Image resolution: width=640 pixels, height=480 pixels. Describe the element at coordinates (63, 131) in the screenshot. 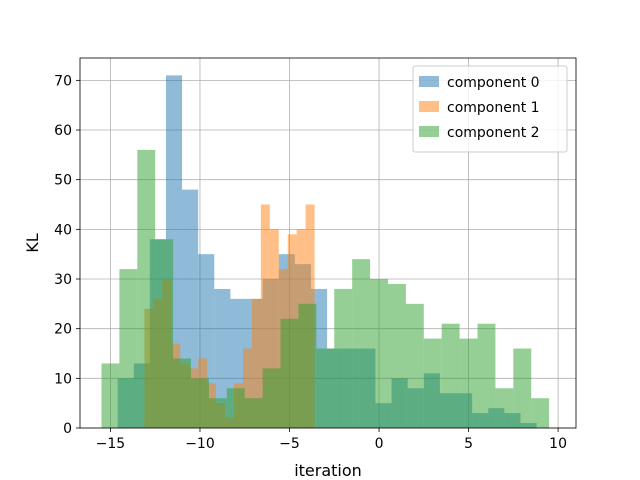

I see `y-tick-label: 60` at that location.